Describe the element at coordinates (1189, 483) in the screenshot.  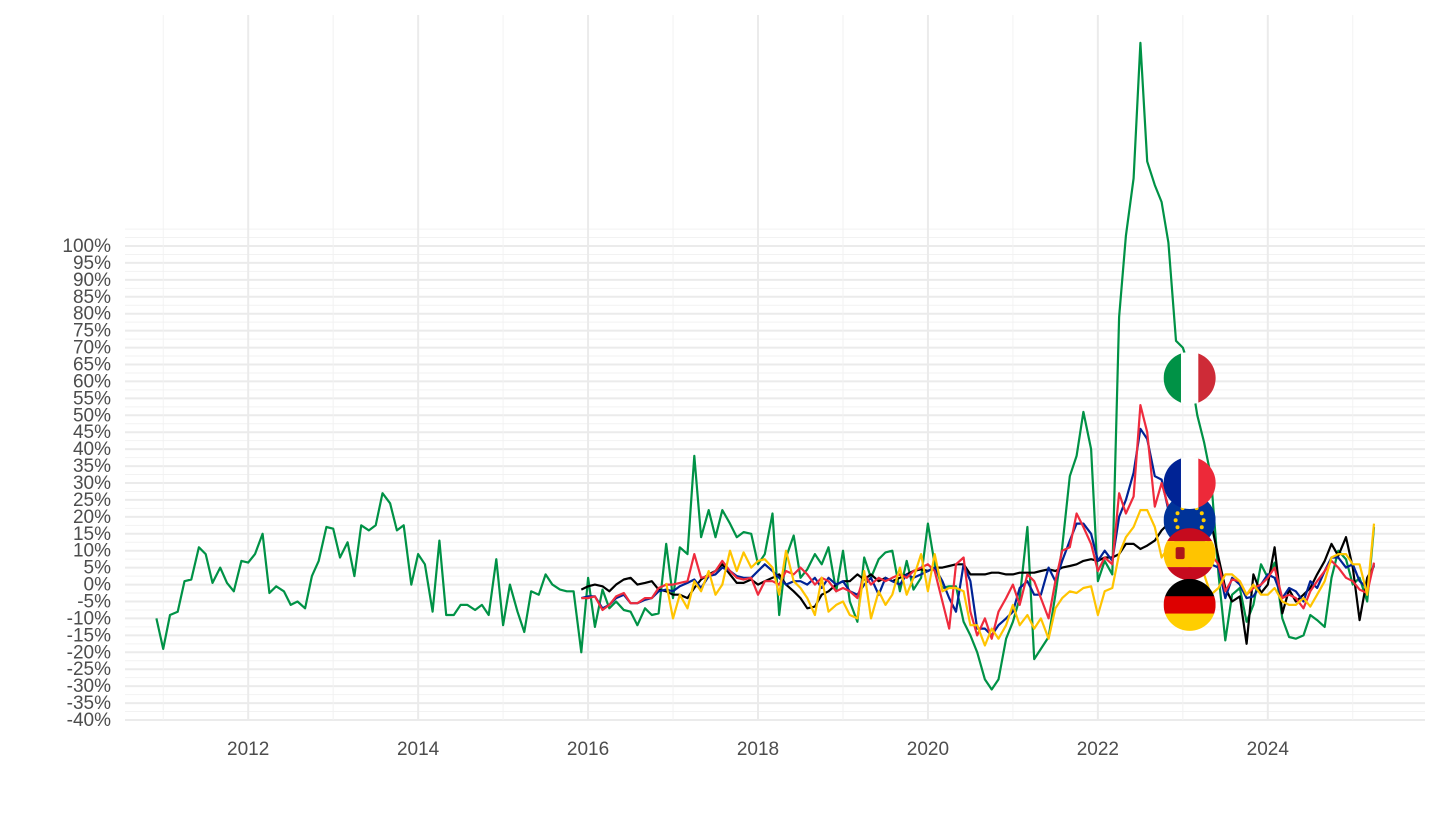
I see `france-flag-icon` at that location.